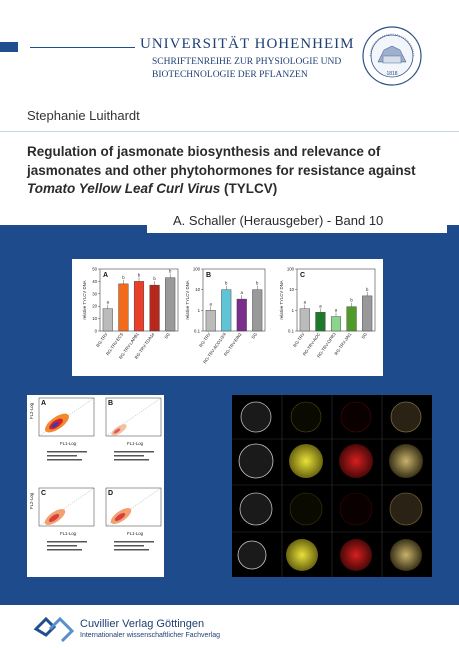 The height and width of the screenshot is (648, 459). Describe the element at coordinates (391, 74) in the screenshot. I see `seal-year: 1818` at that location.